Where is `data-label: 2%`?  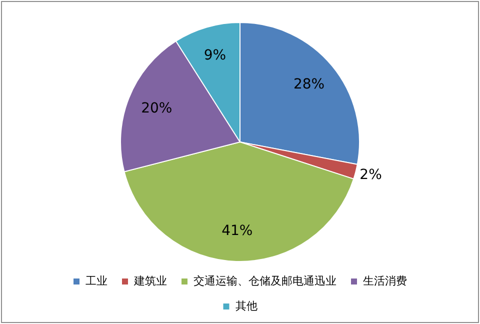 data-label: 2% is located at coordinates (371, 175).